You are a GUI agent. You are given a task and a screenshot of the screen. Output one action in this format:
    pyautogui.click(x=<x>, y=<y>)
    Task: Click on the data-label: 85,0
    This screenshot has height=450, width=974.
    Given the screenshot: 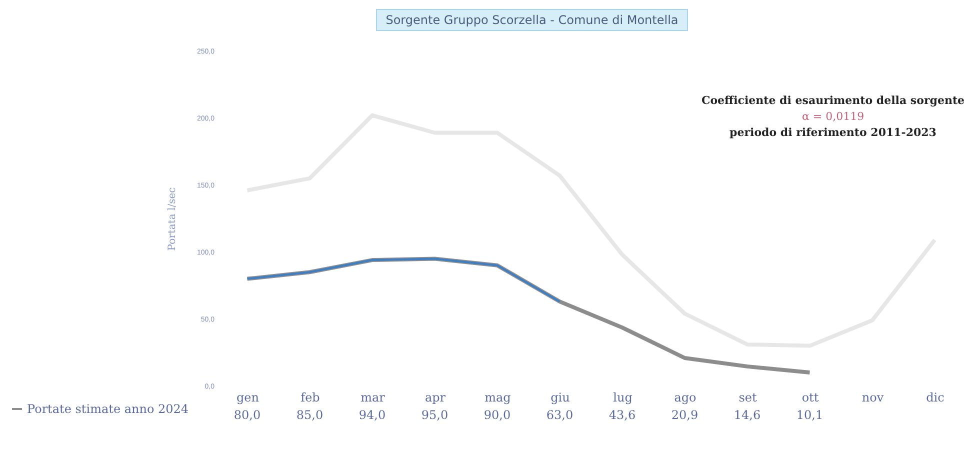 What is the action you would take?
    pyautogui.click(x=310, y=415)
    